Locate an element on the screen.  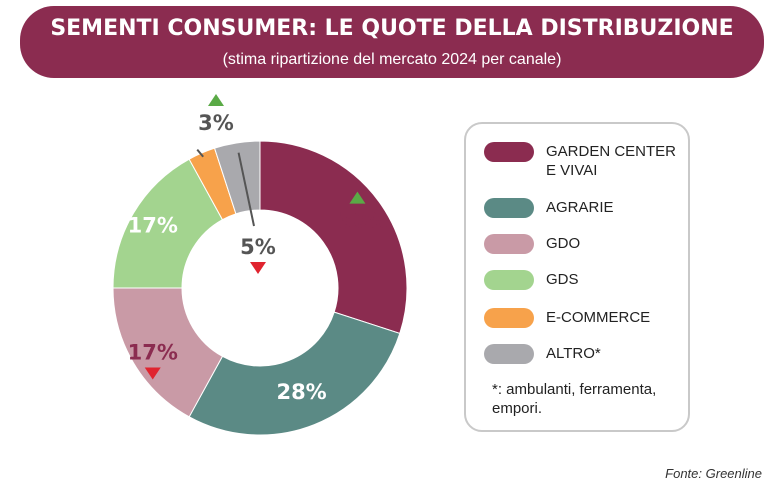
legend-item-e-commerce: E-COMMERCE is located at coordinates (585, 318).